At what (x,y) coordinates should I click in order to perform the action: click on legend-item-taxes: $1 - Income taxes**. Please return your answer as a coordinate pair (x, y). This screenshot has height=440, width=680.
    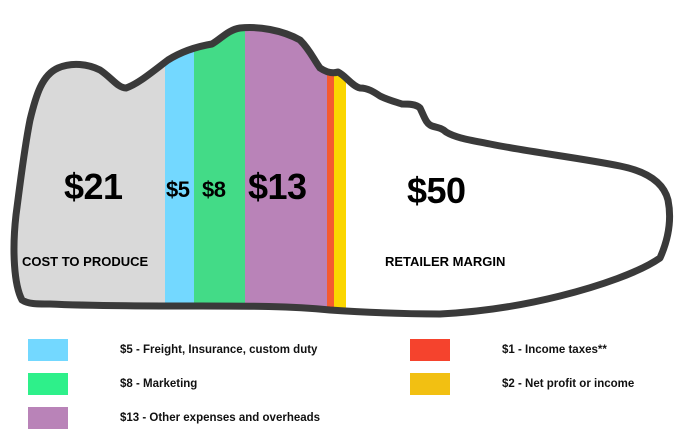
    Looking at the image, I should click on (508, 350).